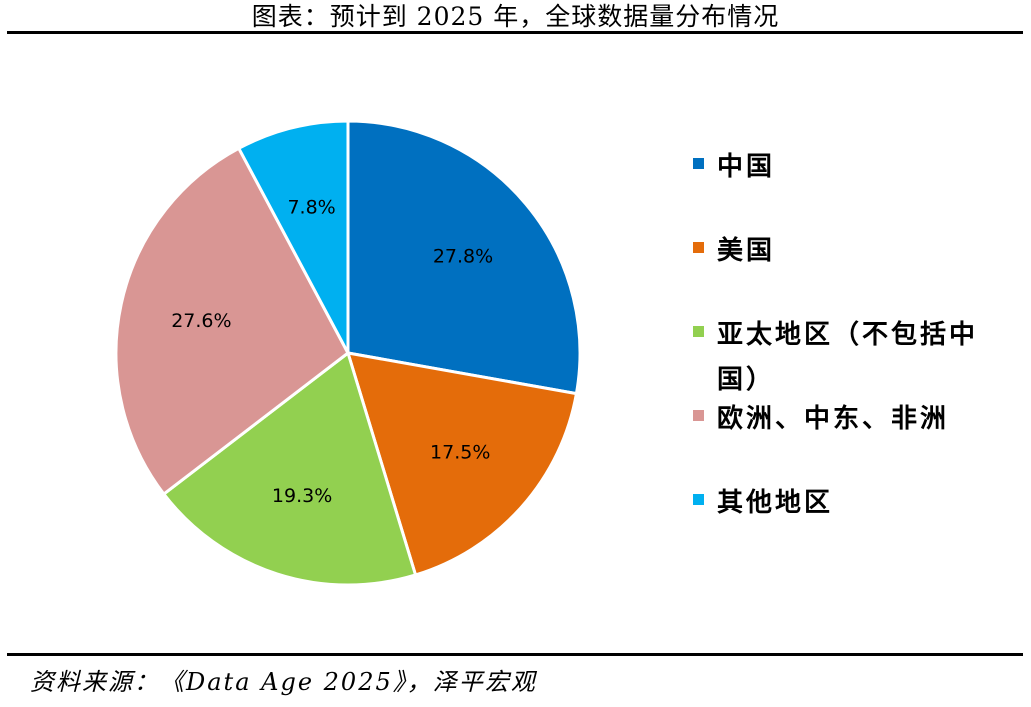 The width and height of the screenshot is (1031, 707). I want to click on pie-slice-emea, so click(232, 321).